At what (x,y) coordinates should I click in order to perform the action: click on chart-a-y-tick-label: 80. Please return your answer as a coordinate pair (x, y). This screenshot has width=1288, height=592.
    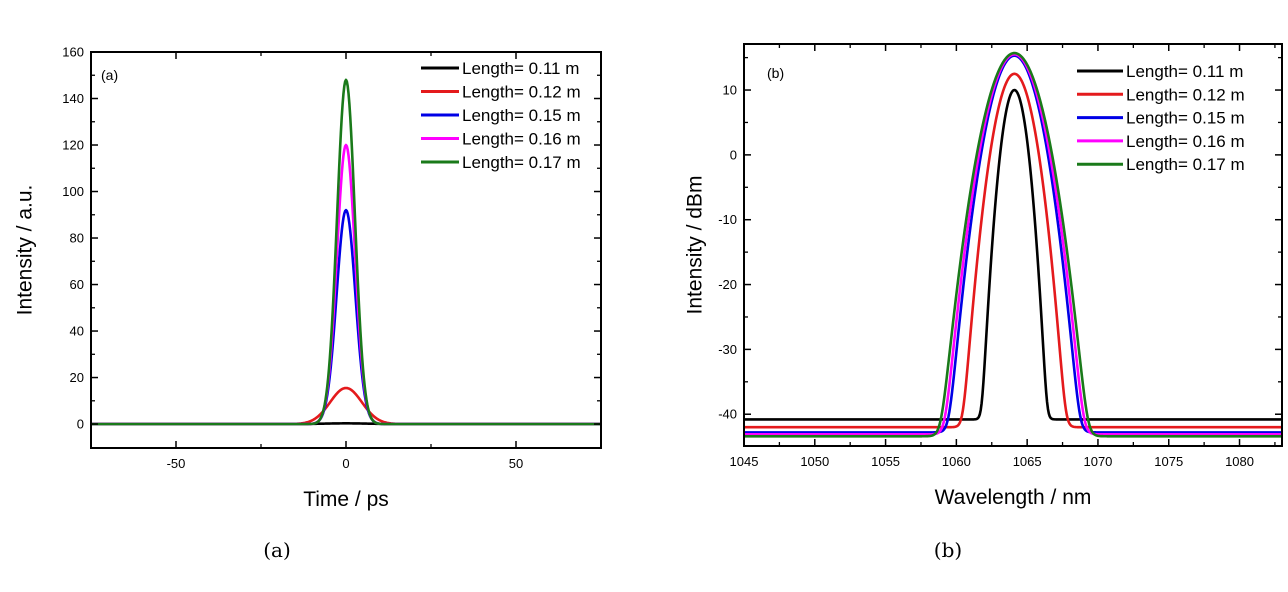
    Looking at the image, I should click on (77, 238).